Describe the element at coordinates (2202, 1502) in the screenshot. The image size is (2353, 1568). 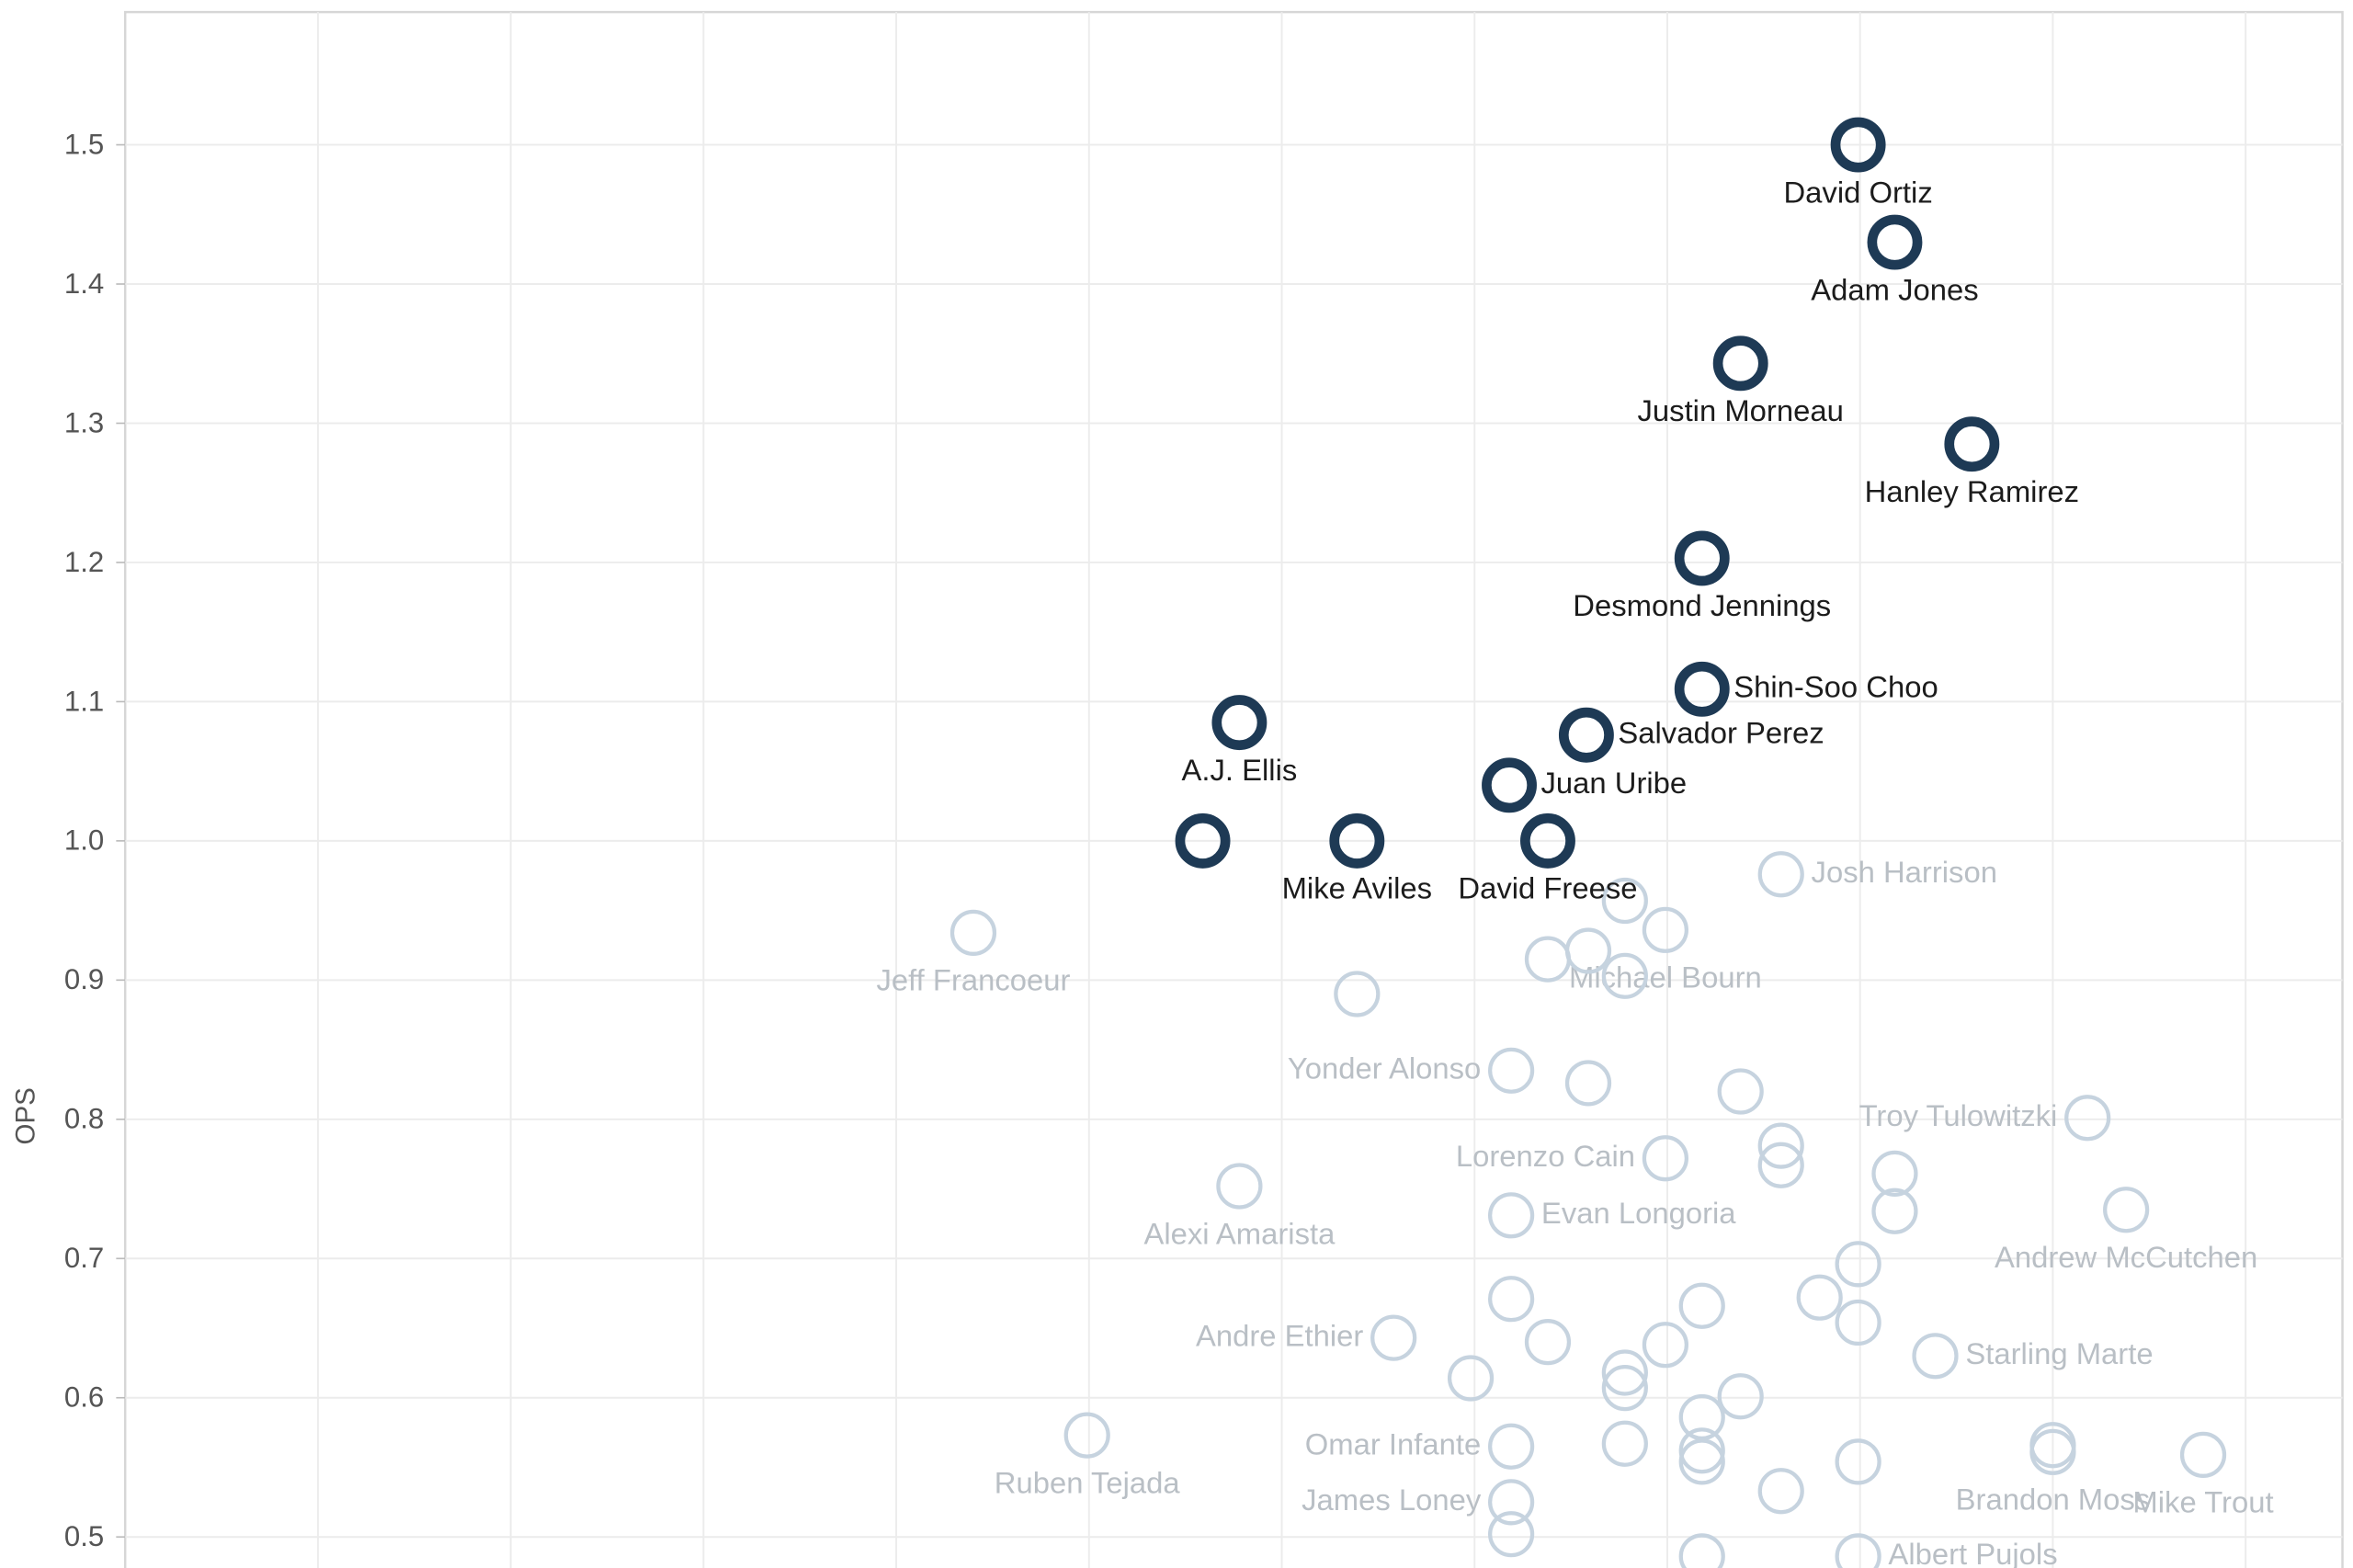
I see `point-label: Mike Trout` at that location.